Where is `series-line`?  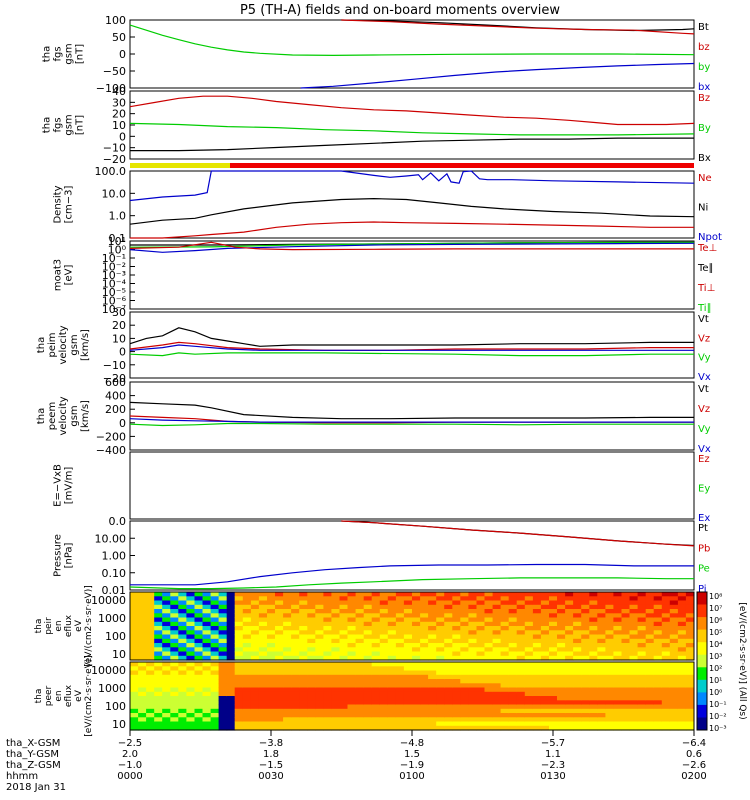 series-line is located at coordinates (412, 186).